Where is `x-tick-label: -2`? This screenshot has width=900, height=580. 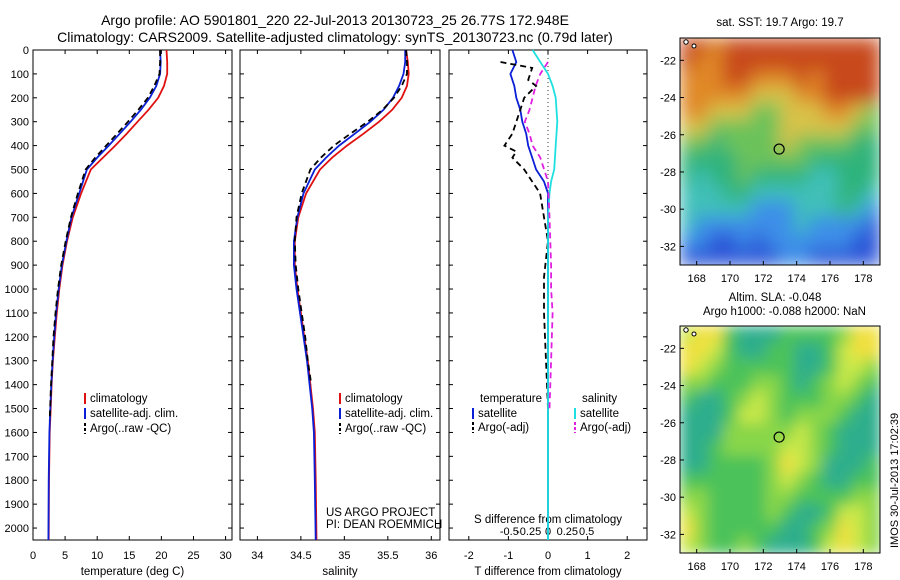
x-tick-label: -2 is located at coordinates (469, 556).